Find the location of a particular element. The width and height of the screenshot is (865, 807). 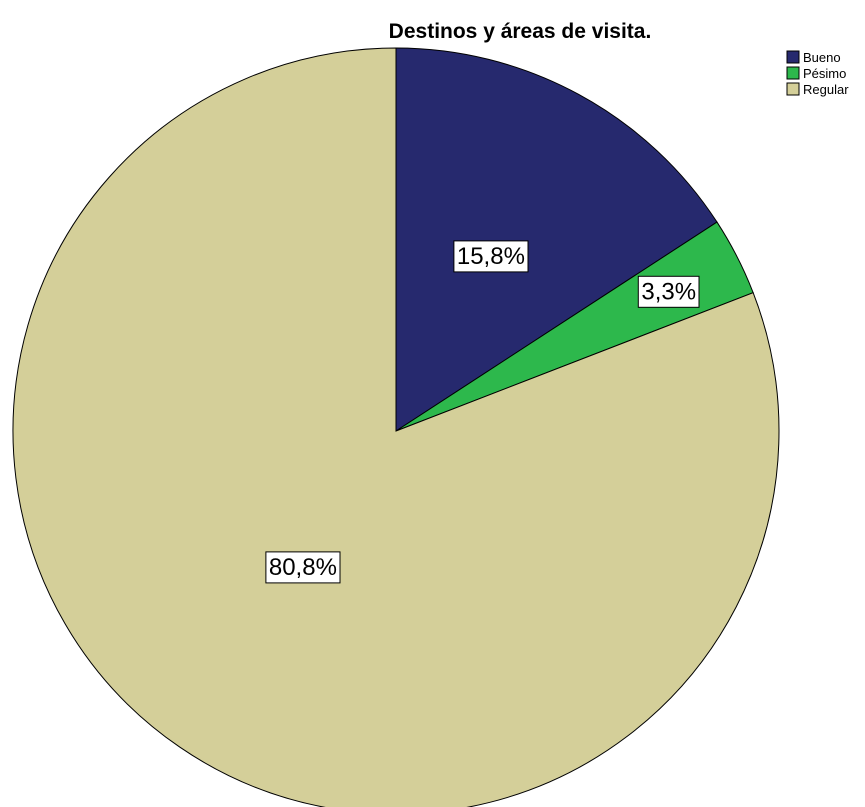

legend-item-pesimo: Pésimo is located at coordinates (816, 73).